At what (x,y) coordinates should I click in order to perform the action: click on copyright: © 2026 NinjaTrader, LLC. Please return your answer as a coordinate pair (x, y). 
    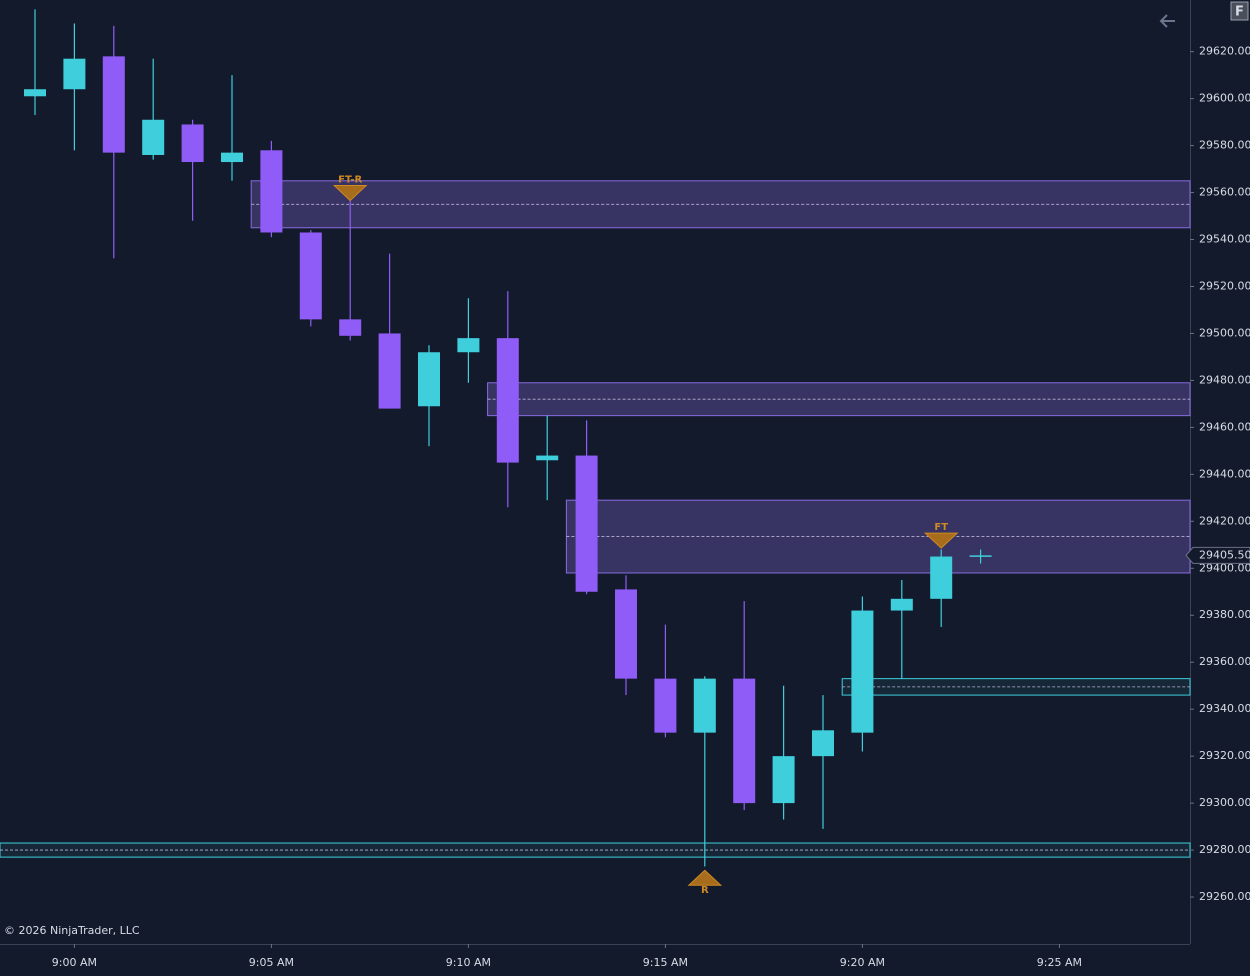
    Looking at the image, I should click on (72, 930).